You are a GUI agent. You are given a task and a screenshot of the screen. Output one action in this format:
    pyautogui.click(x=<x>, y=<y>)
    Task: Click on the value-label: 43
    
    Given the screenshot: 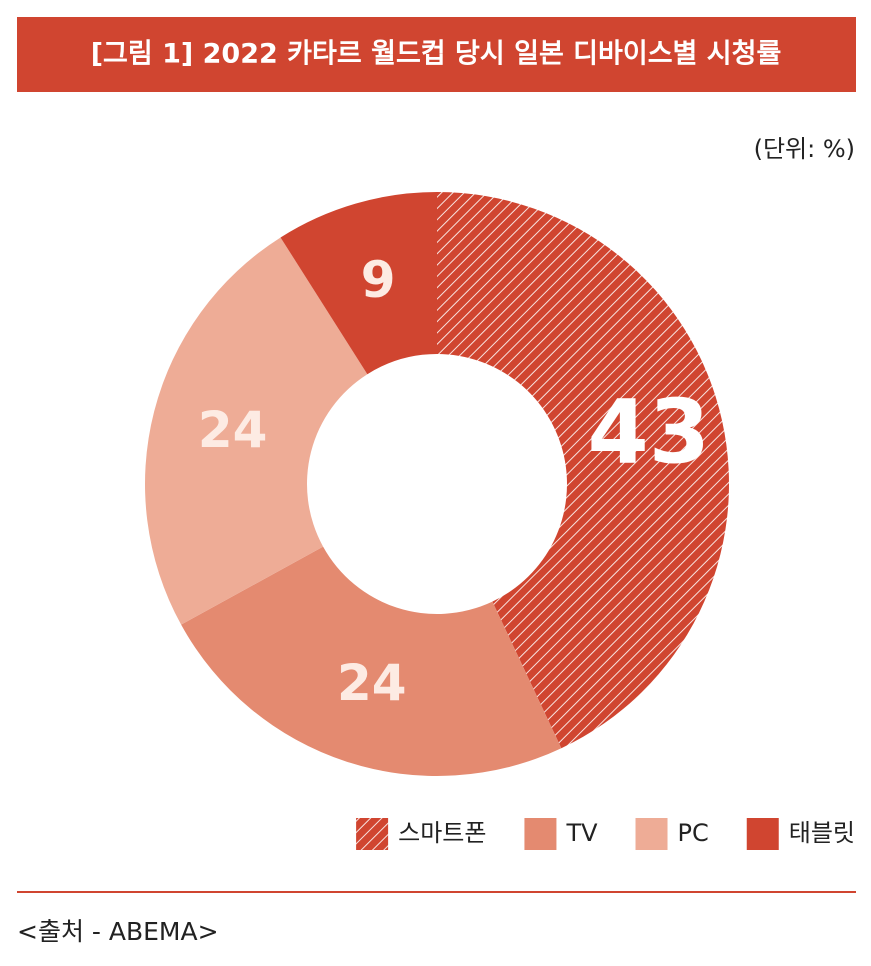 What is the action you would take?
    pyautogui.click(x=649, y=432)
    